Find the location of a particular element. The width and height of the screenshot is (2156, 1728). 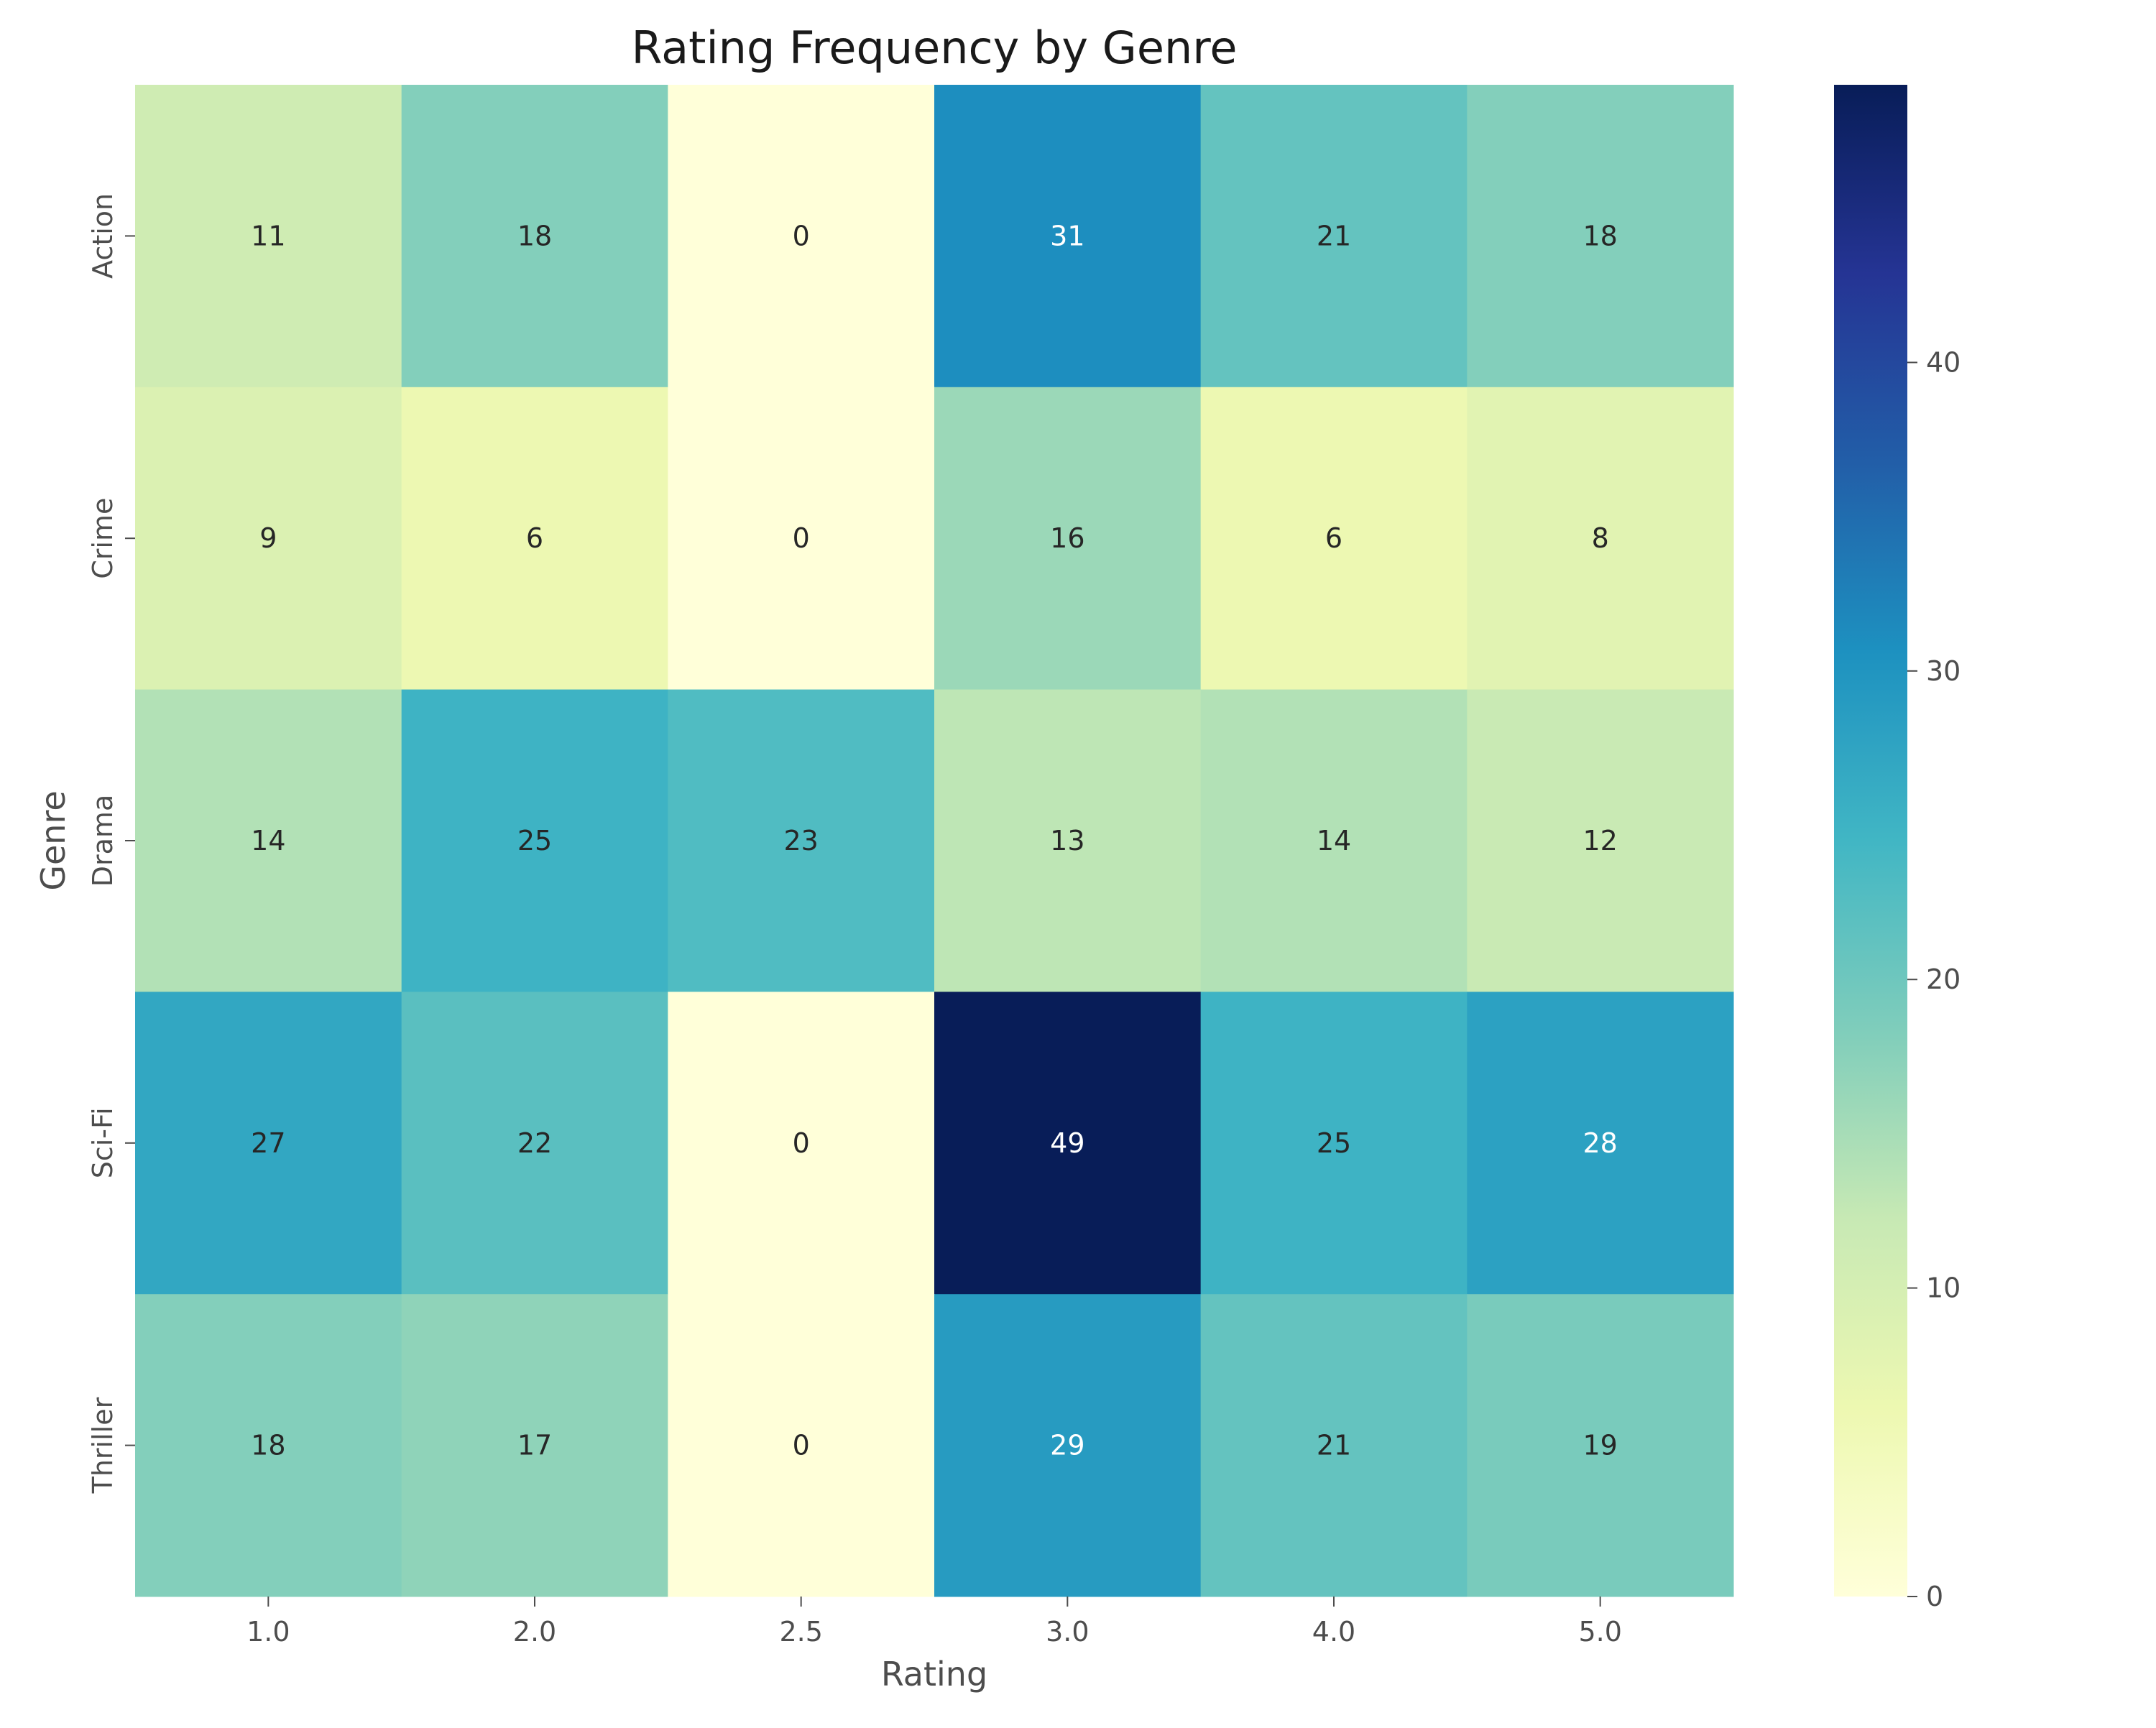

x-tick-label: 1.0 is located at coordinates (268, 1632).